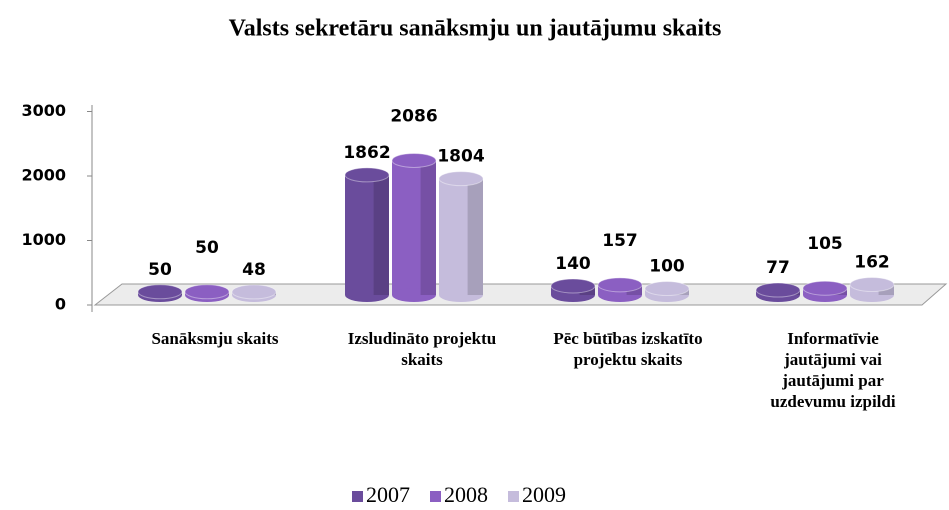 Image resolution: width=949 pixels, height=510 pixels. I want to click on y-tick-label: 2000, so click(43, 175).